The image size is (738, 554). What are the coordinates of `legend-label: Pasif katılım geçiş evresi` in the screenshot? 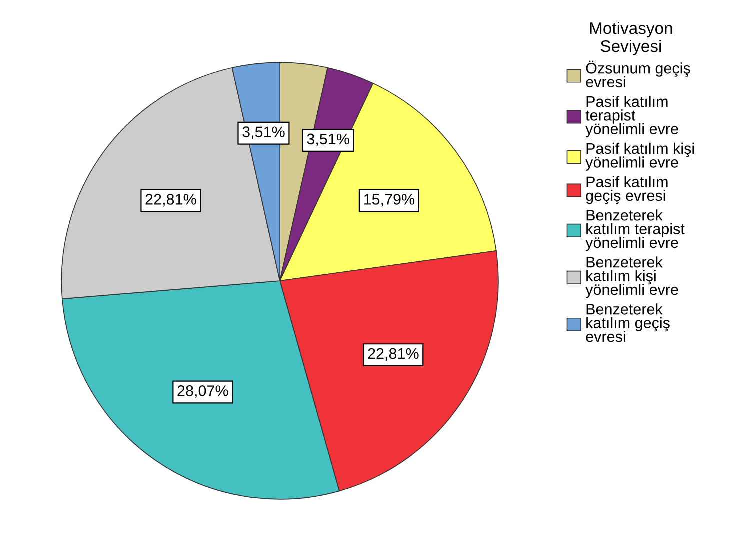 It's located at (627, 190).